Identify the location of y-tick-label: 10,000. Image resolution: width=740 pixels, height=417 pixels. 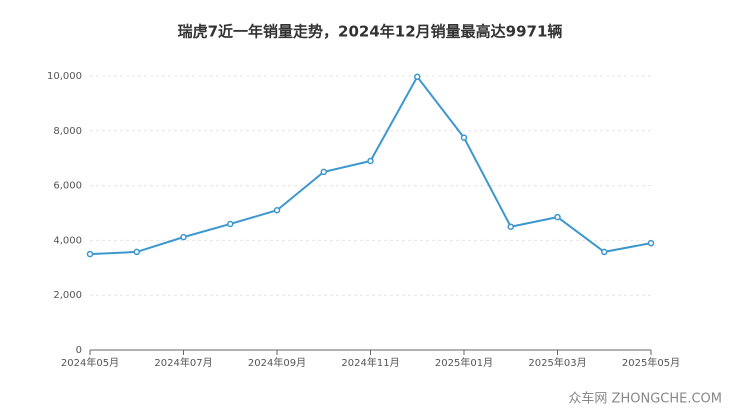
(64, 76).